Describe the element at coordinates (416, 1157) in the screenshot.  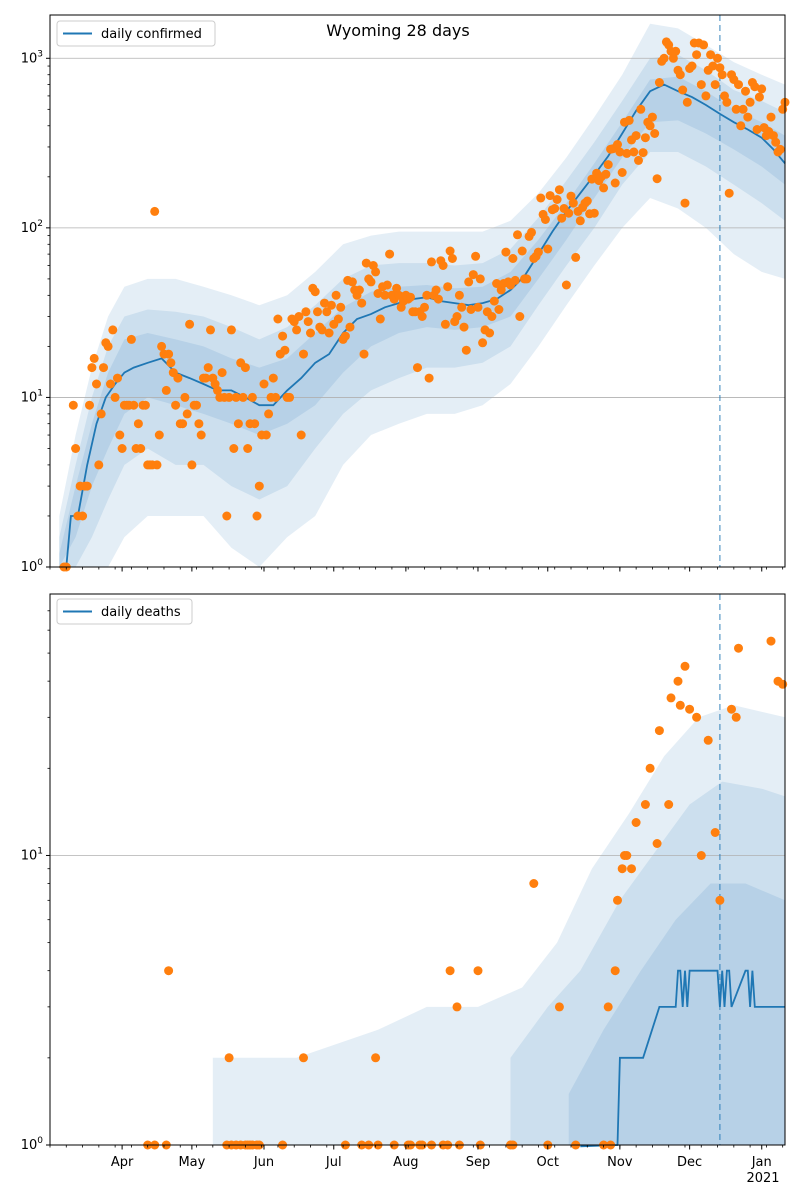
I see `deaths-x-ticks: Apr May Jun Jul Aug Sep Oct Nov Dec Jan` at that location.